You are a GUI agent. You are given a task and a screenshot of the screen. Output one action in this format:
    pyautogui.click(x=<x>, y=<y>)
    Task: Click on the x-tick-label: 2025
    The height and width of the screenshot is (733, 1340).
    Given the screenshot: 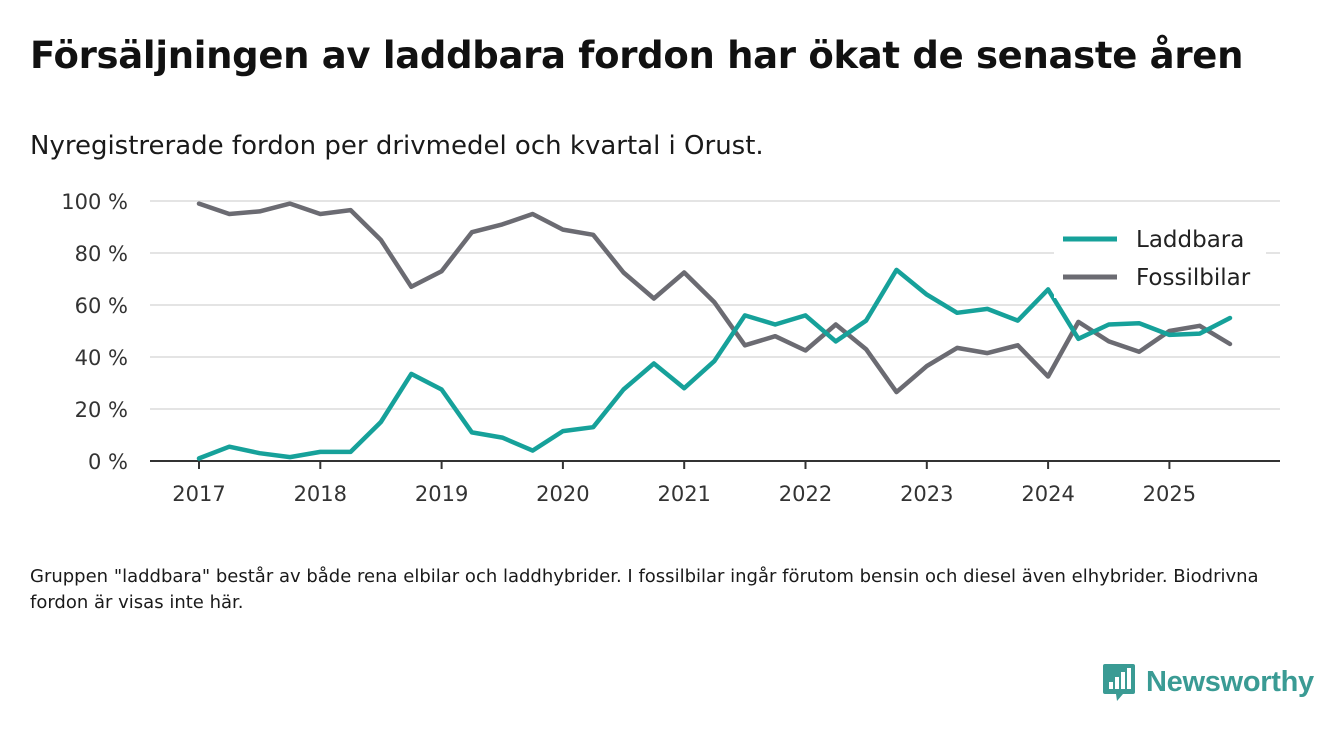 What is the action you would take?
    pyautogui.click(x=1169, y=494)
    